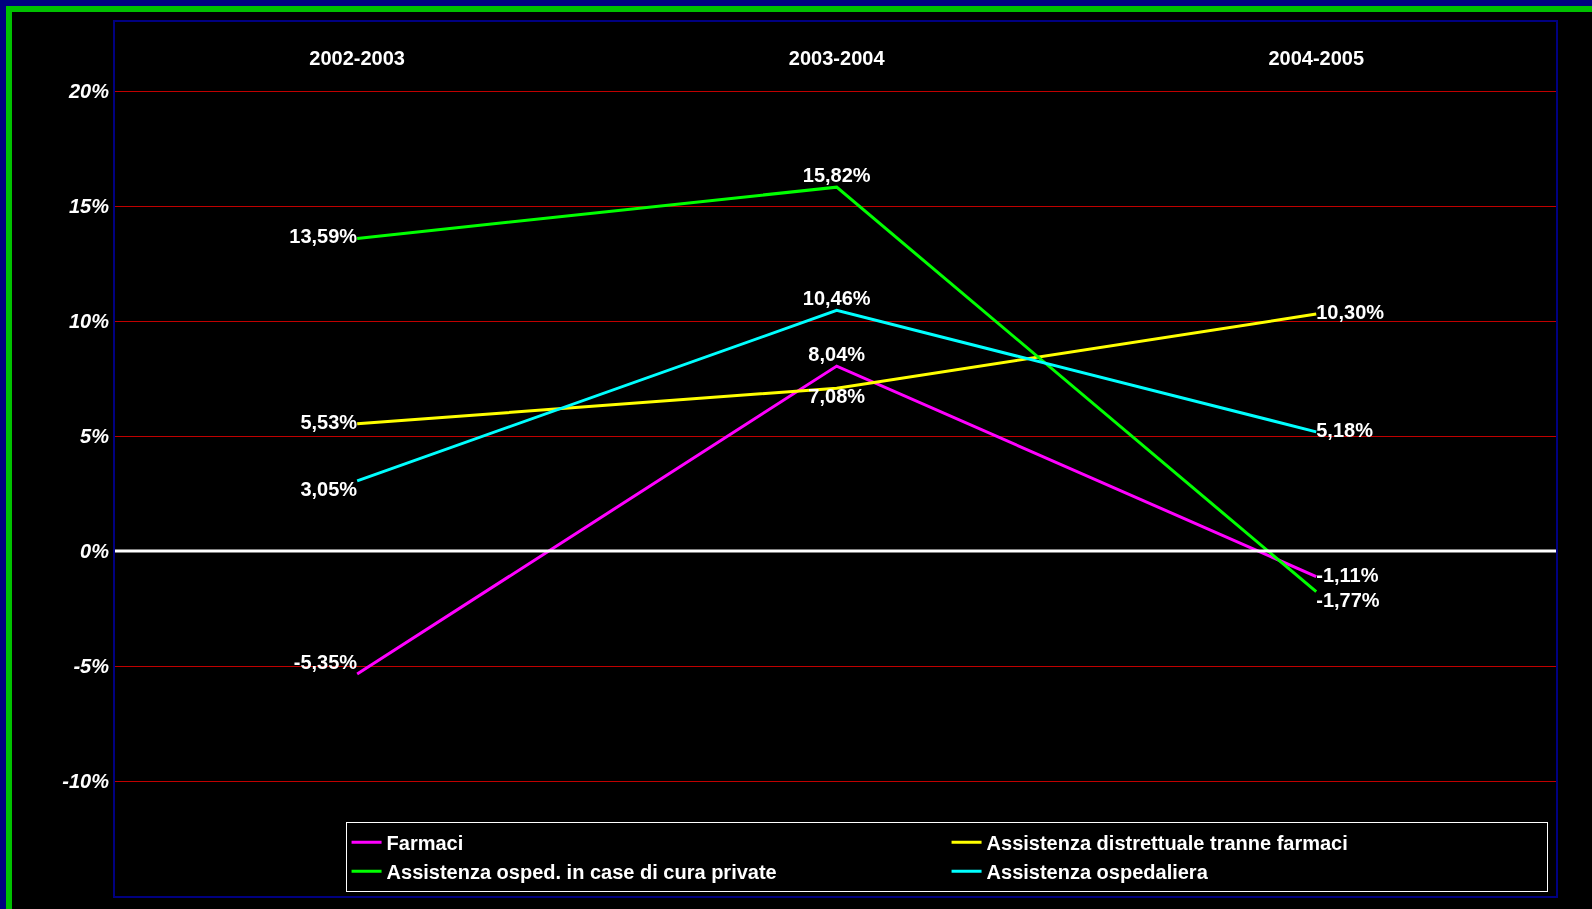 The height and width of the screenshot is (909, 1592). What do you see at coordinates (95, 551) in the screenshot?
I see `y-tick-label: 0%` at bounding box center [95, 551].